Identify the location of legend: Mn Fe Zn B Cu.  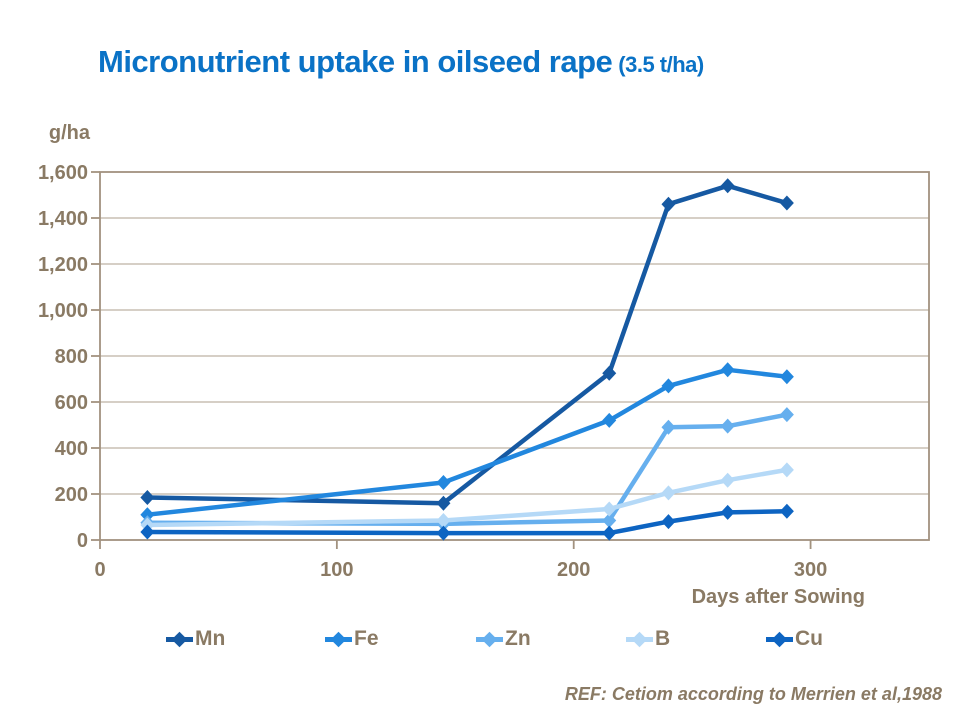
(480, 641).